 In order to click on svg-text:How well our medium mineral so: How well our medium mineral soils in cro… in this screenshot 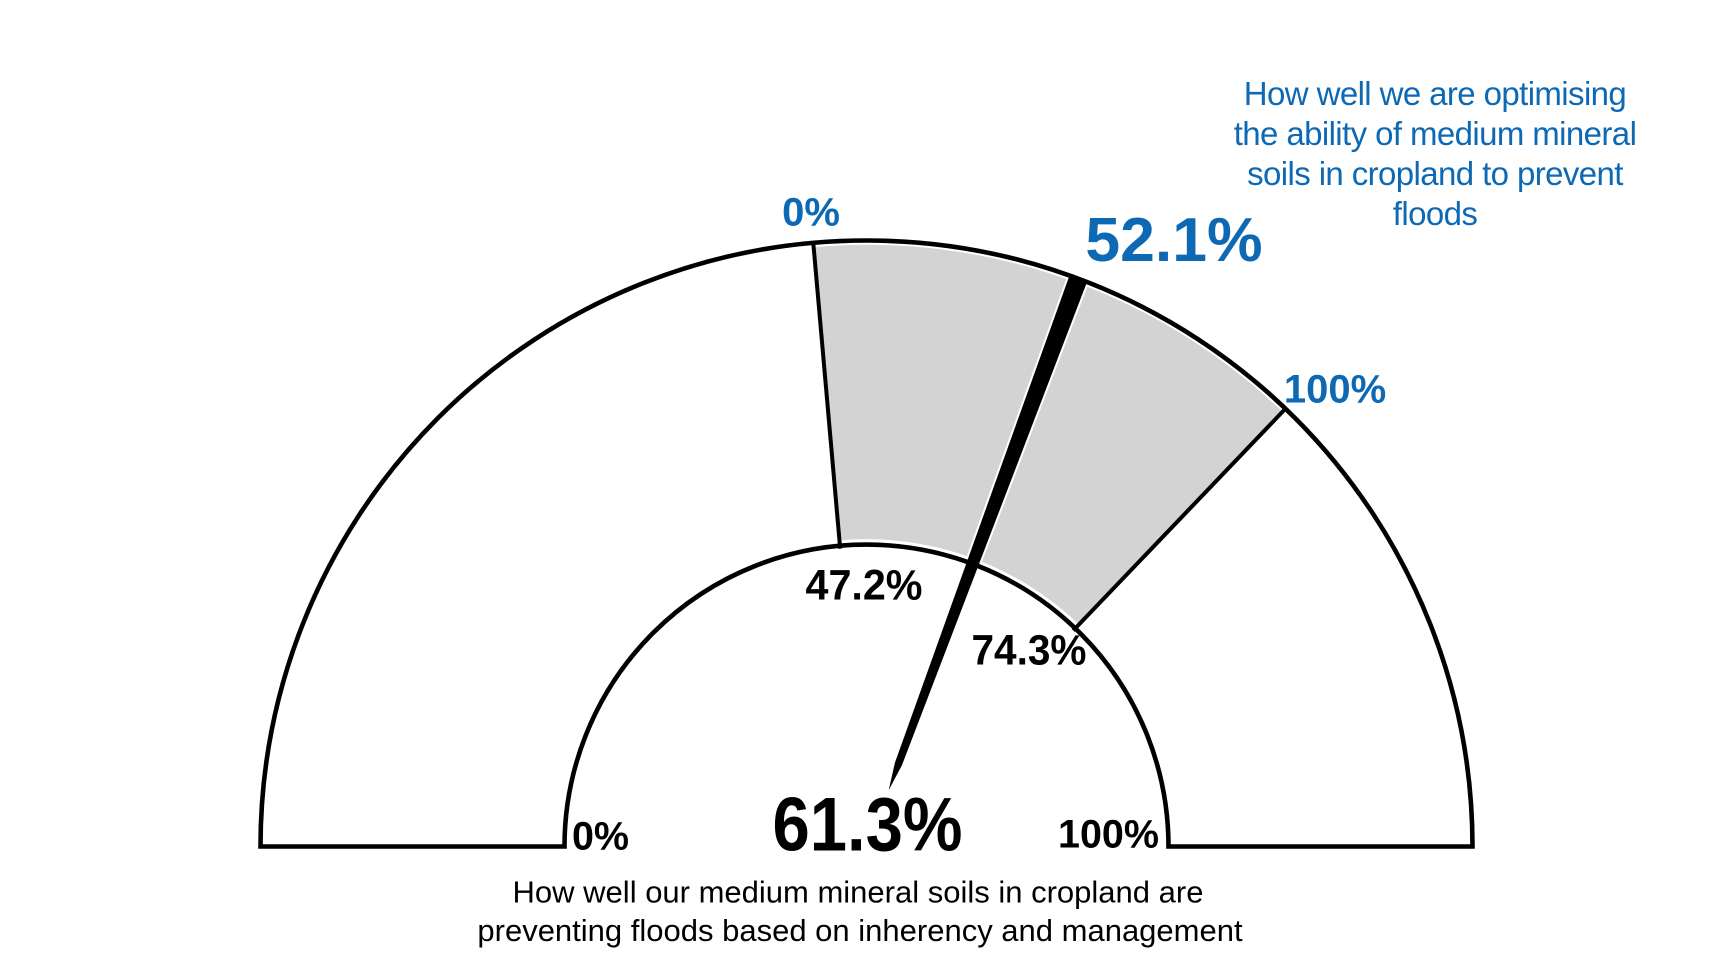, I will do `click(858, 892)`.